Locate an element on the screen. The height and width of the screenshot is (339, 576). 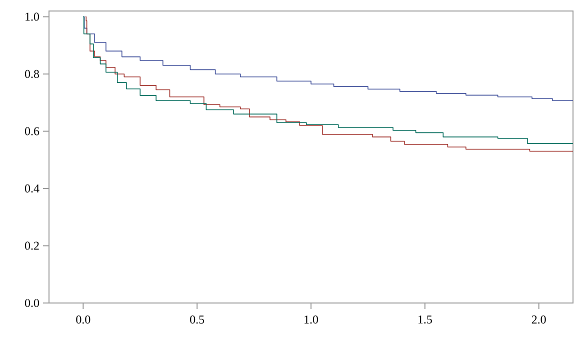
y-tick-label: 0.8 is located at coordinates (32, 74).